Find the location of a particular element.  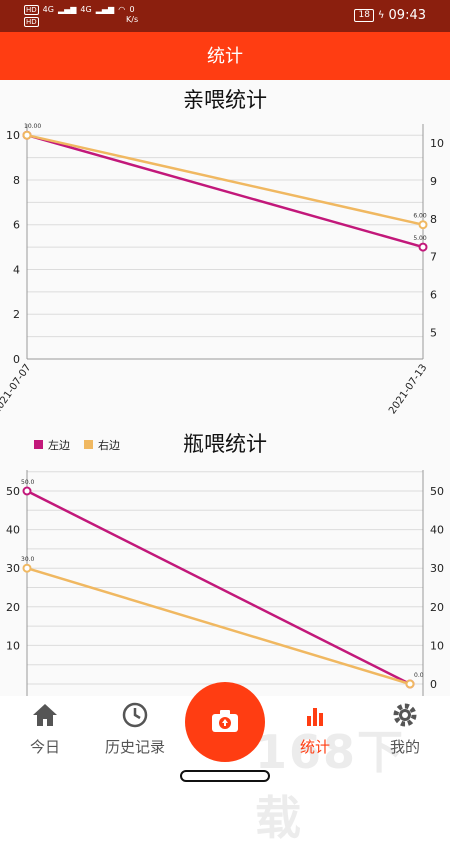

legend-label: 右边 is located at coordinates (109, 445).